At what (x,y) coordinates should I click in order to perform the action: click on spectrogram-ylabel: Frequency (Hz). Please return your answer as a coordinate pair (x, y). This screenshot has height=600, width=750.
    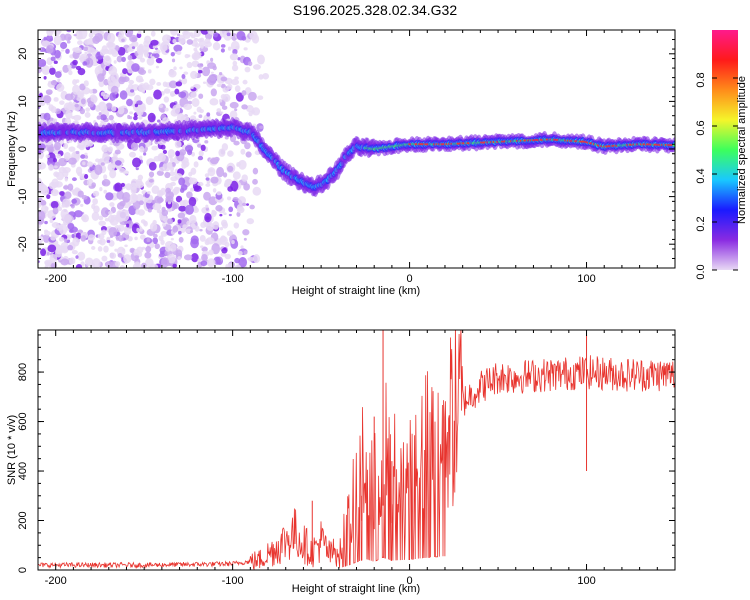
    Looking at the image, I should click on (12, 149).